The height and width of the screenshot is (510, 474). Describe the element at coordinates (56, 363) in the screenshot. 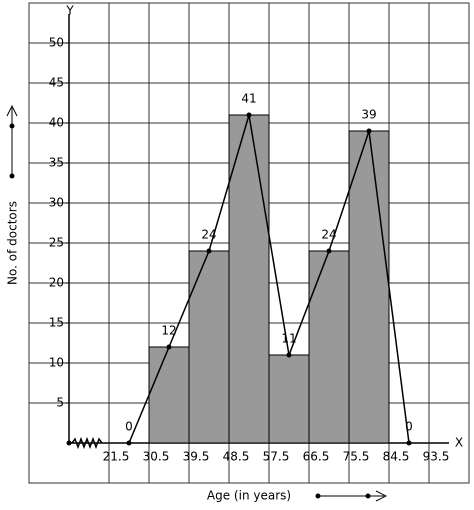

I see `y-tick-label: 10` at that location.